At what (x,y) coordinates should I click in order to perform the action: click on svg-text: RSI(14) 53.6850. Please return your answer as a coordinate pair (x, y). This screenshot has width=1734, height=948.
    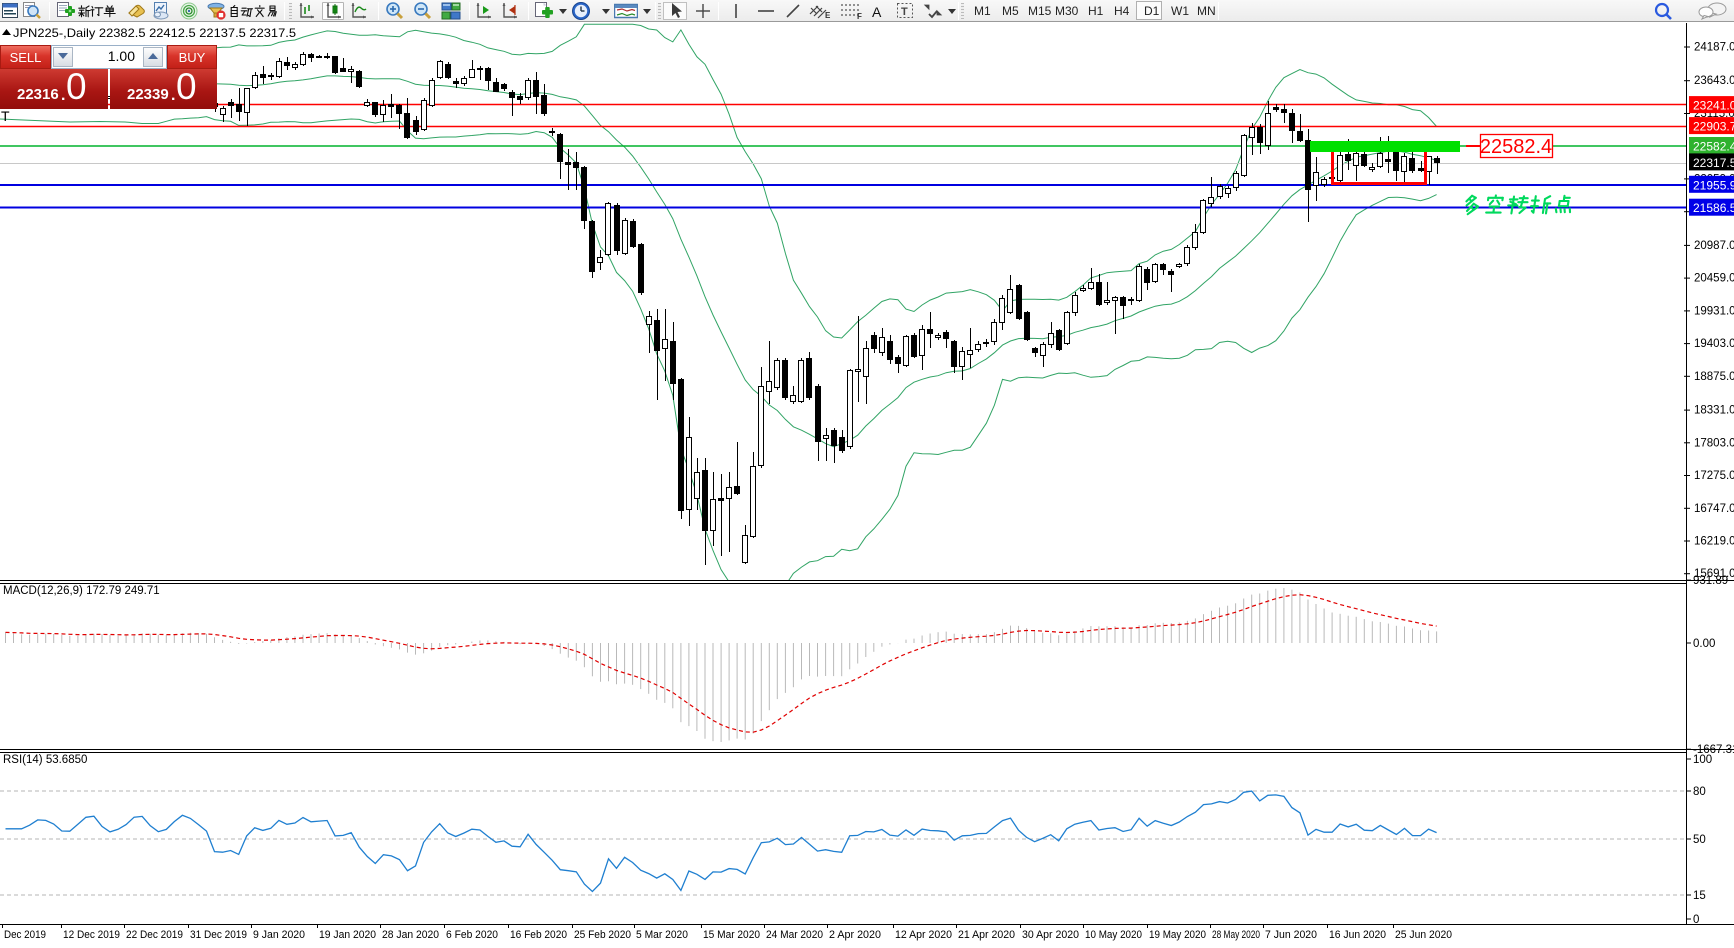
    Looking at the image, I should click on (45, 760).